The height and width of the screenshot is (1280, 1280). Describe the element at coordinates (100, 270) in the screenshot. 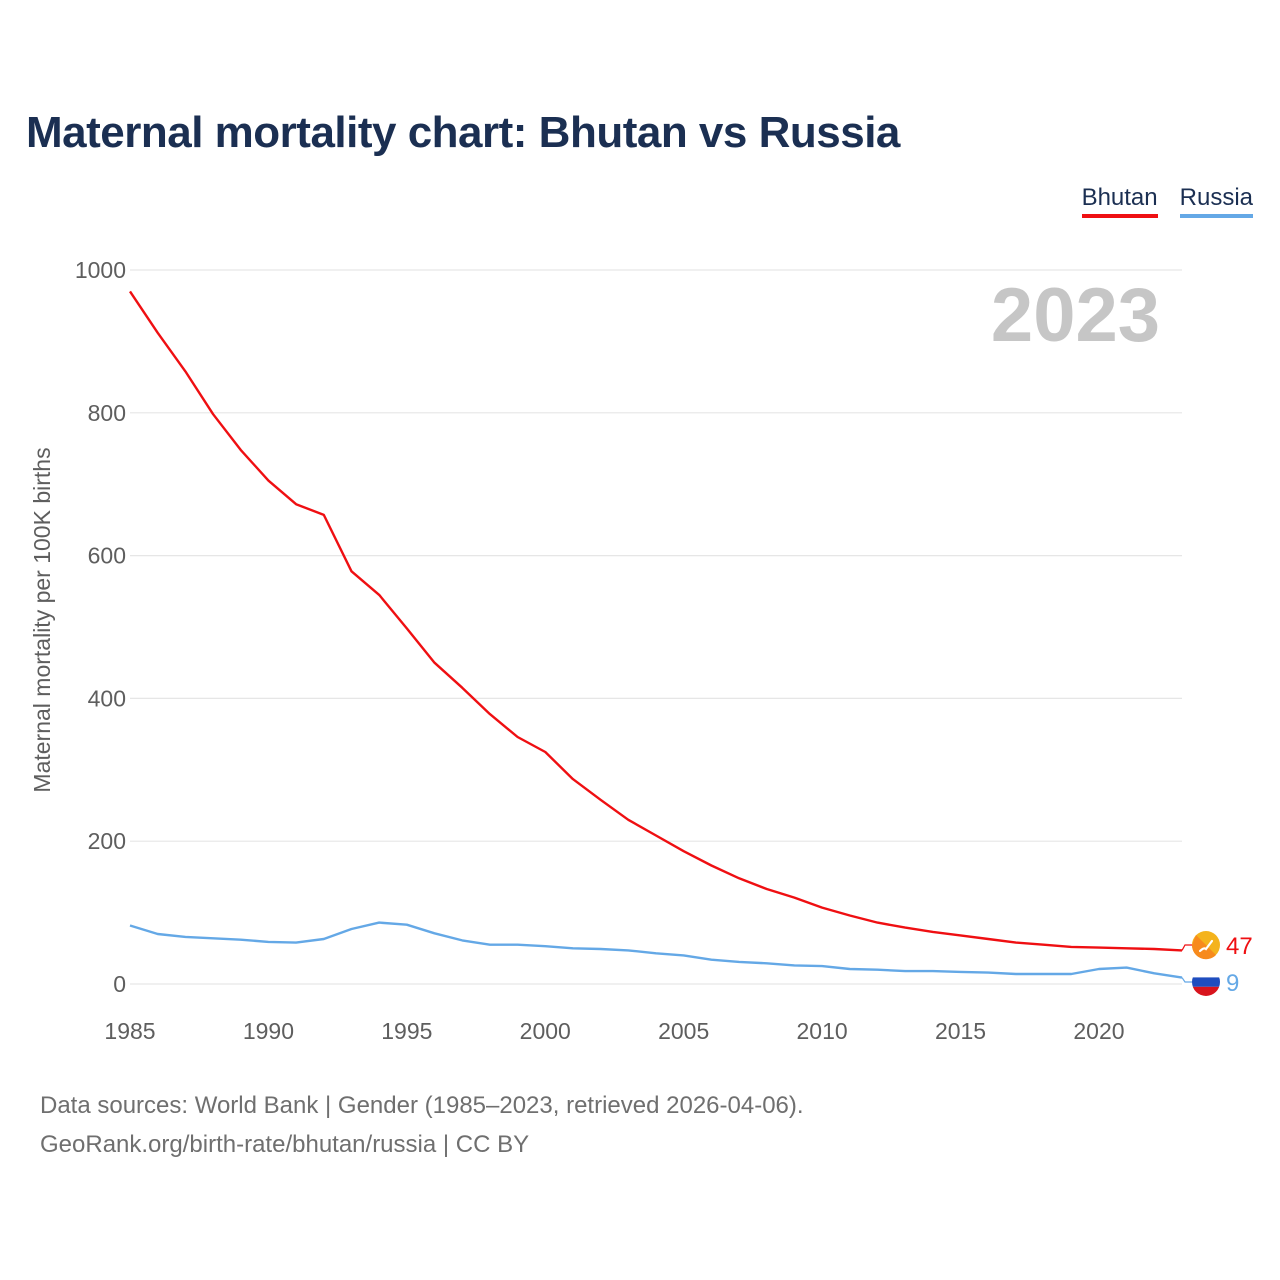

I see `y-tick-label: 1000` at that location.